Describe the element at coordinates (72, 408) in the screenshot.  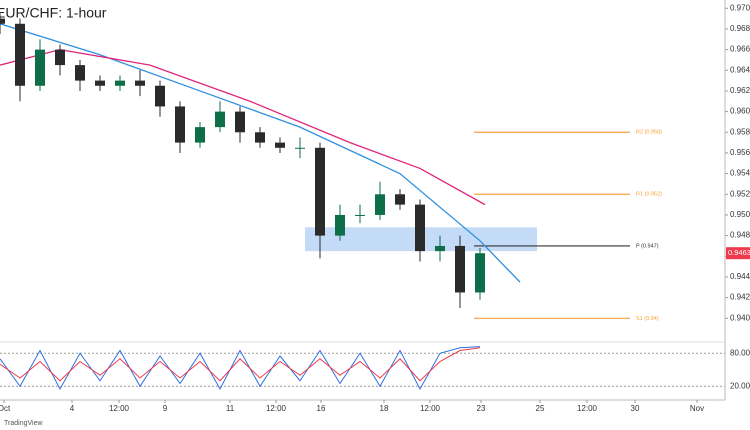
I see `x-tick-label: 4` at that location.